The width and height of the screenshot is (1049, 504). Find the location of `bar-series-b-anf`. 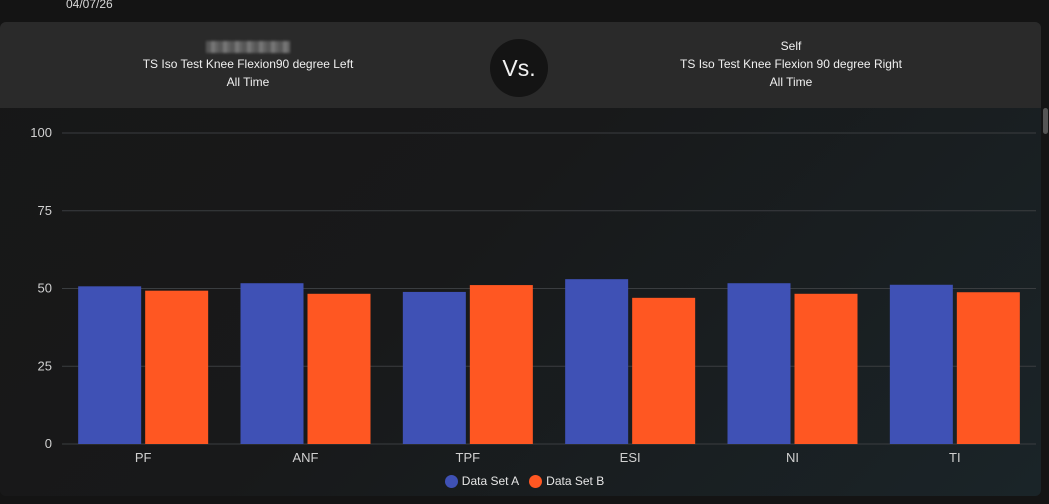

bar-series-b-anf is located at coordinates (339, 368).